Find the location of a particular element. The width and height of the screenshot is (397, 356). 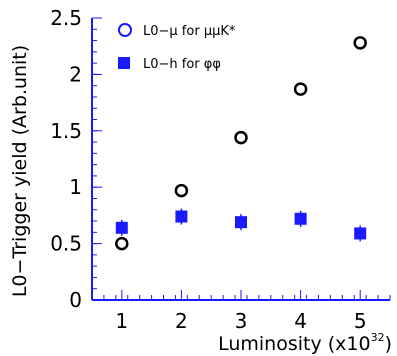

x-axis-title: Luminosity (x1032) is located at coordinates (305, 343).